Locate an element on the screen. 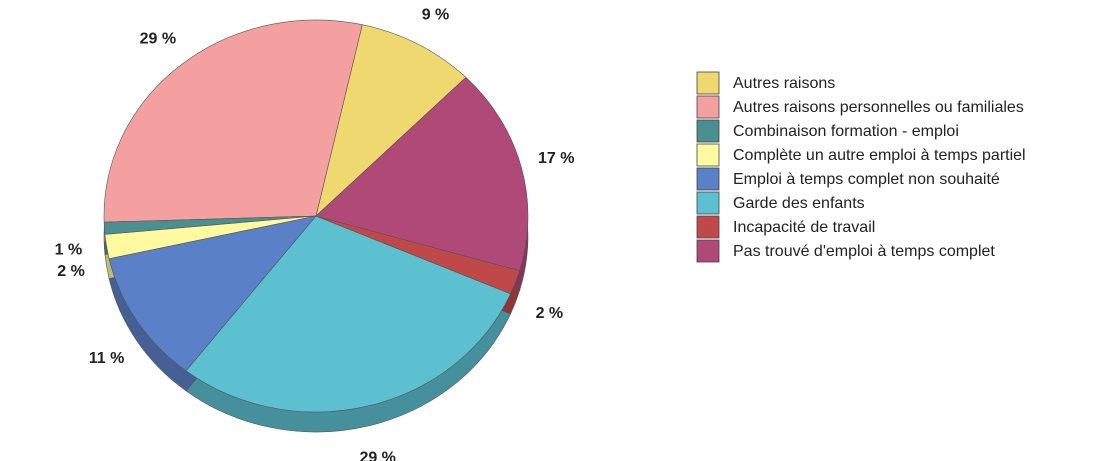 This screenshot has height=461, width=1110. legend-label: Garde des enfants is located at coordinates (799, 203).